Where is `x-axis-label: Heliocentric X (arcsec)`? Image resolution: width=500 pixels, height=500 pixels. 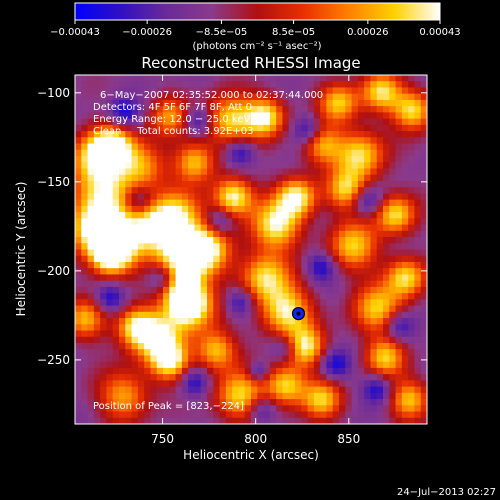
x-axis-label: Heliocentric X (arcsec) is located at coordinates (251, 455).